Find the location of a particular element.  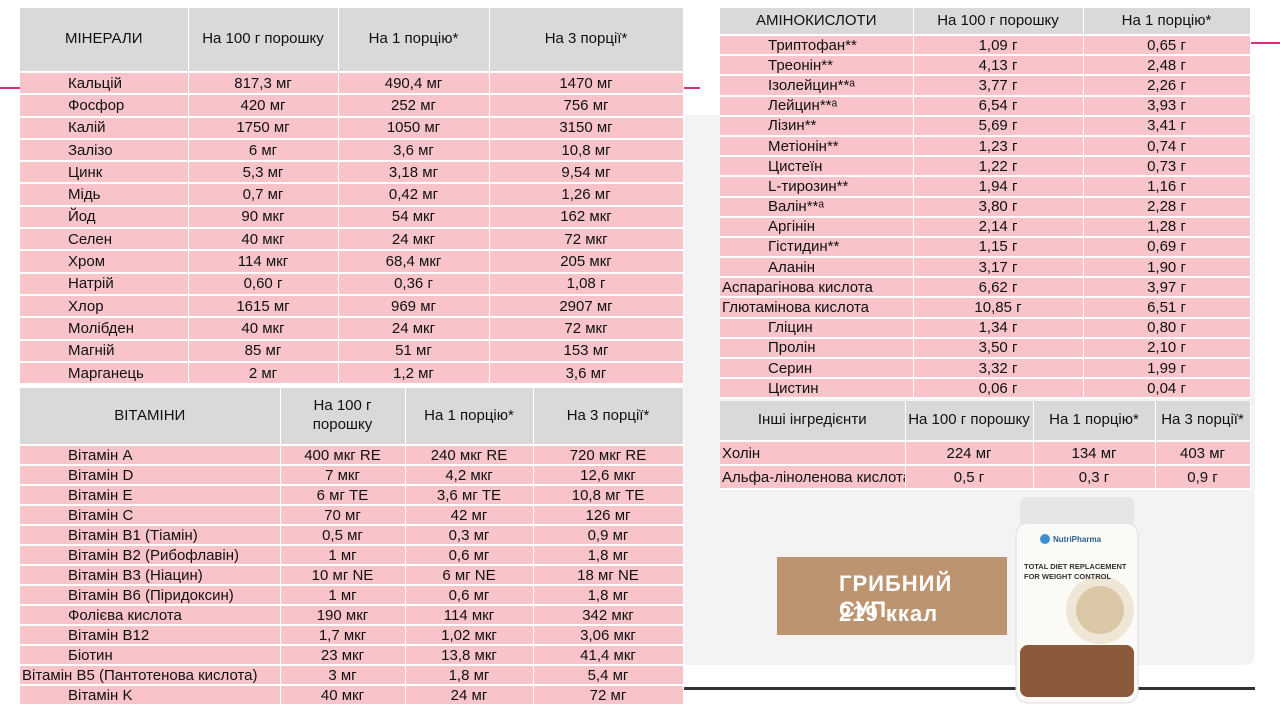

row-label: Цистин is located at coordinates (817, 389).